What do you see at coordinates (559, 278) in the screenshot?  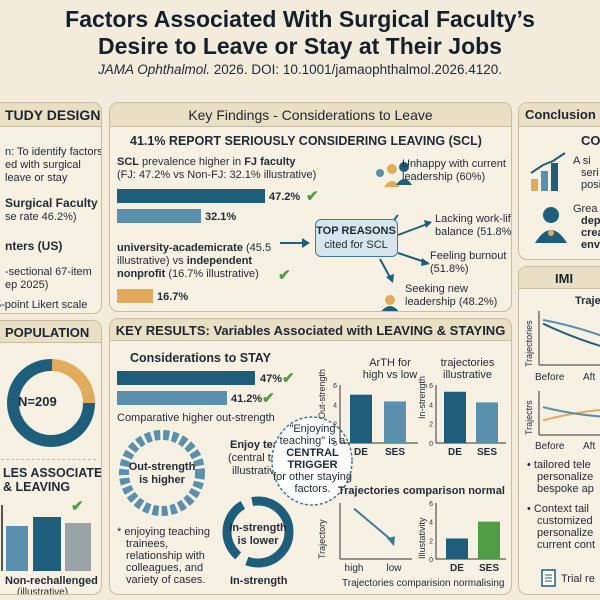 I see `implications-heading: IMI` at bounding box center [559, 278].